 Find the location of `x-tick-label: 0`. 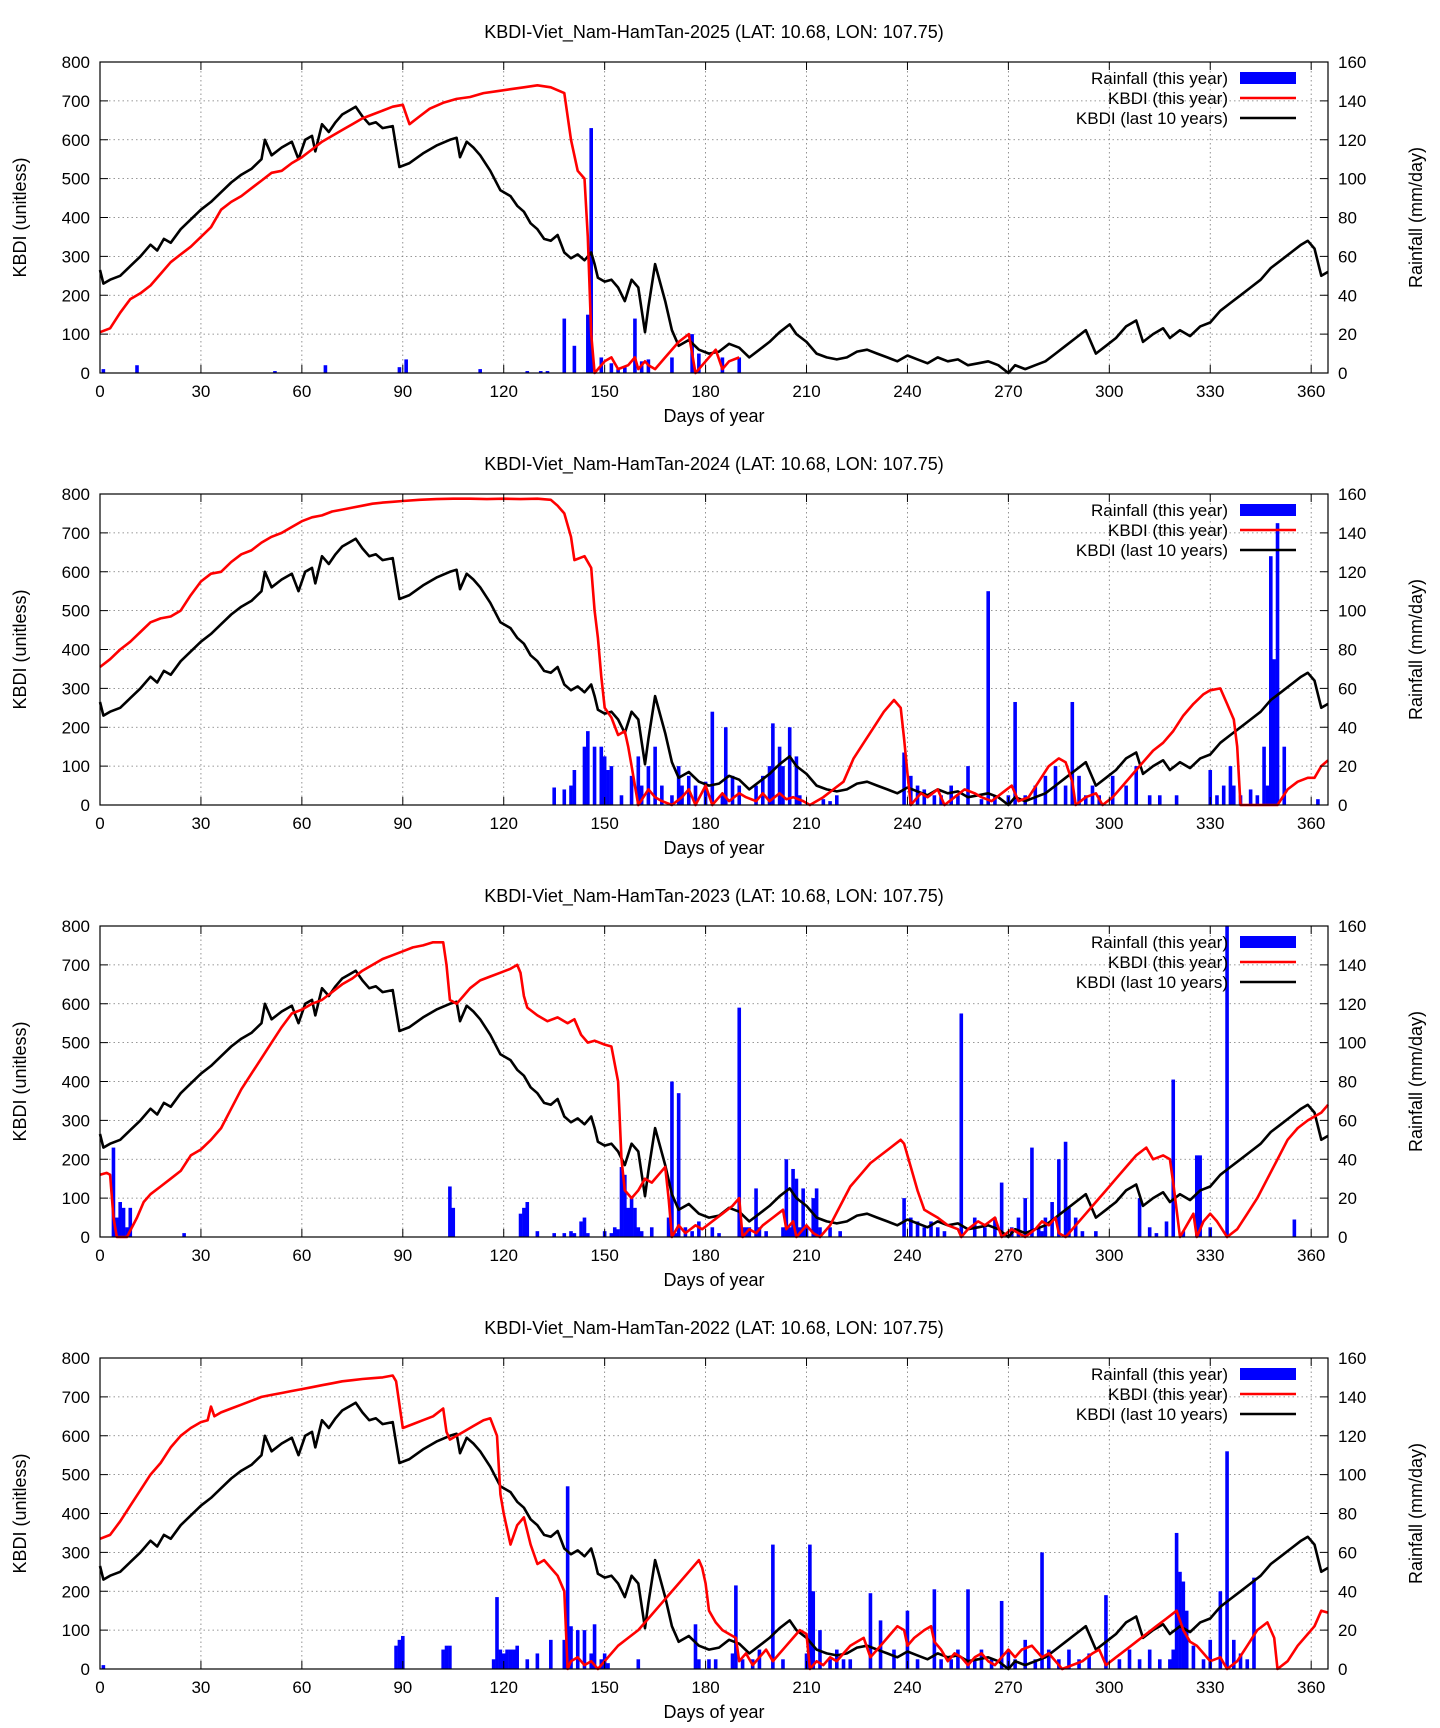

x-tick-label: 0 is located at coordinates (99, 1687).